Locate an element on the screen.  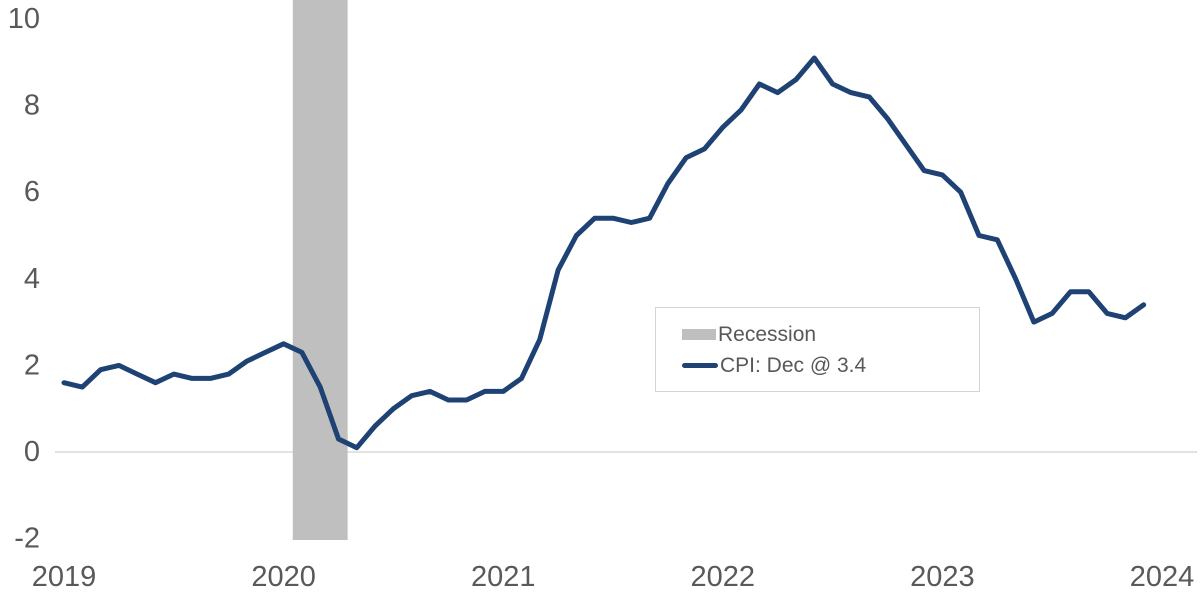
recession-band is located at coordinates (320, 270).